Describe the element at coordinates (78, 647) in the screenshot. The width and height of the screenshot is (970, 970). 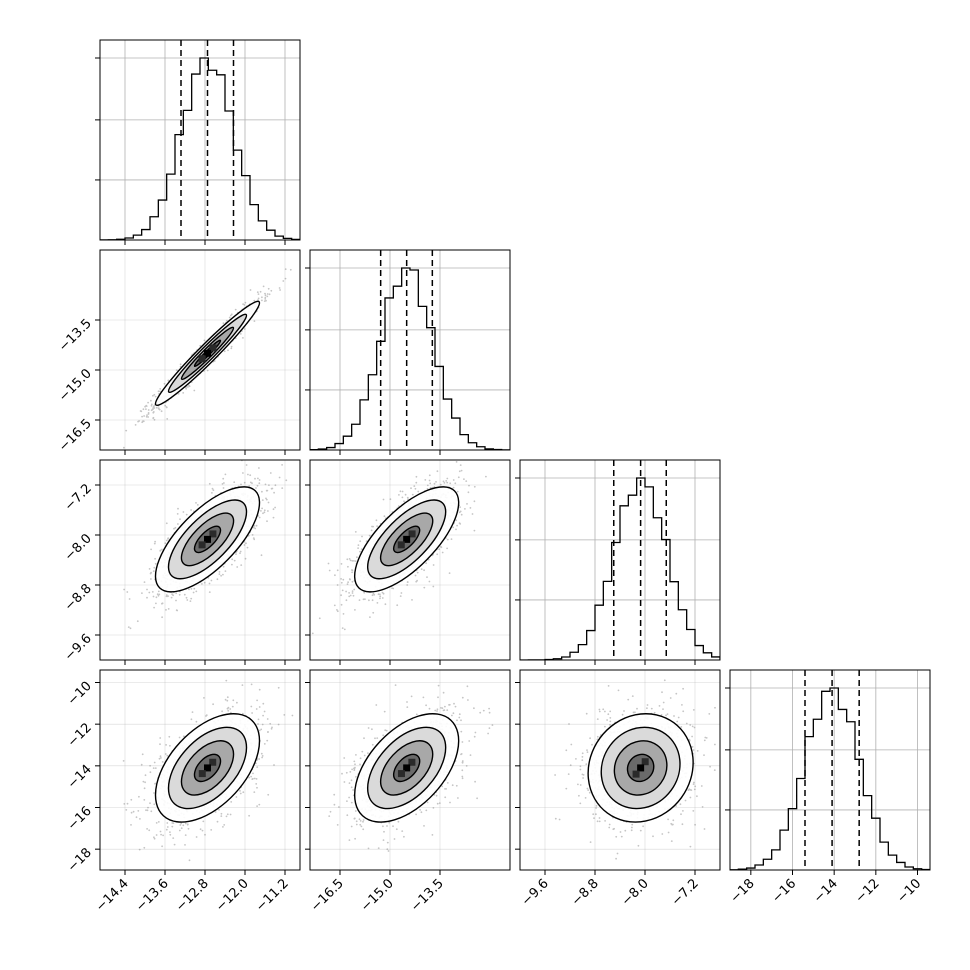
I see `ytick-label: −9.6` at that location.